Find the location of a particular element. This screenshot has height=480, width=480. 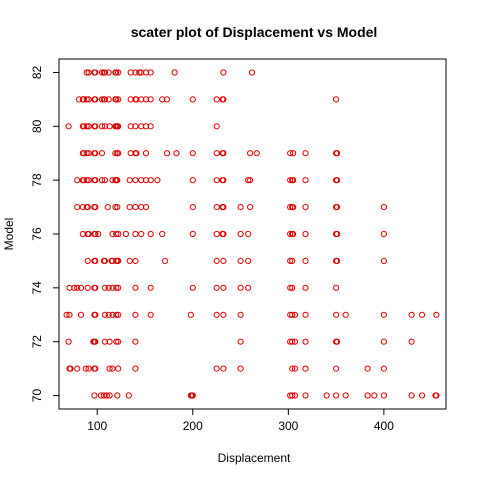

y-tick-label: 70 is located at coordinates (37, 396).